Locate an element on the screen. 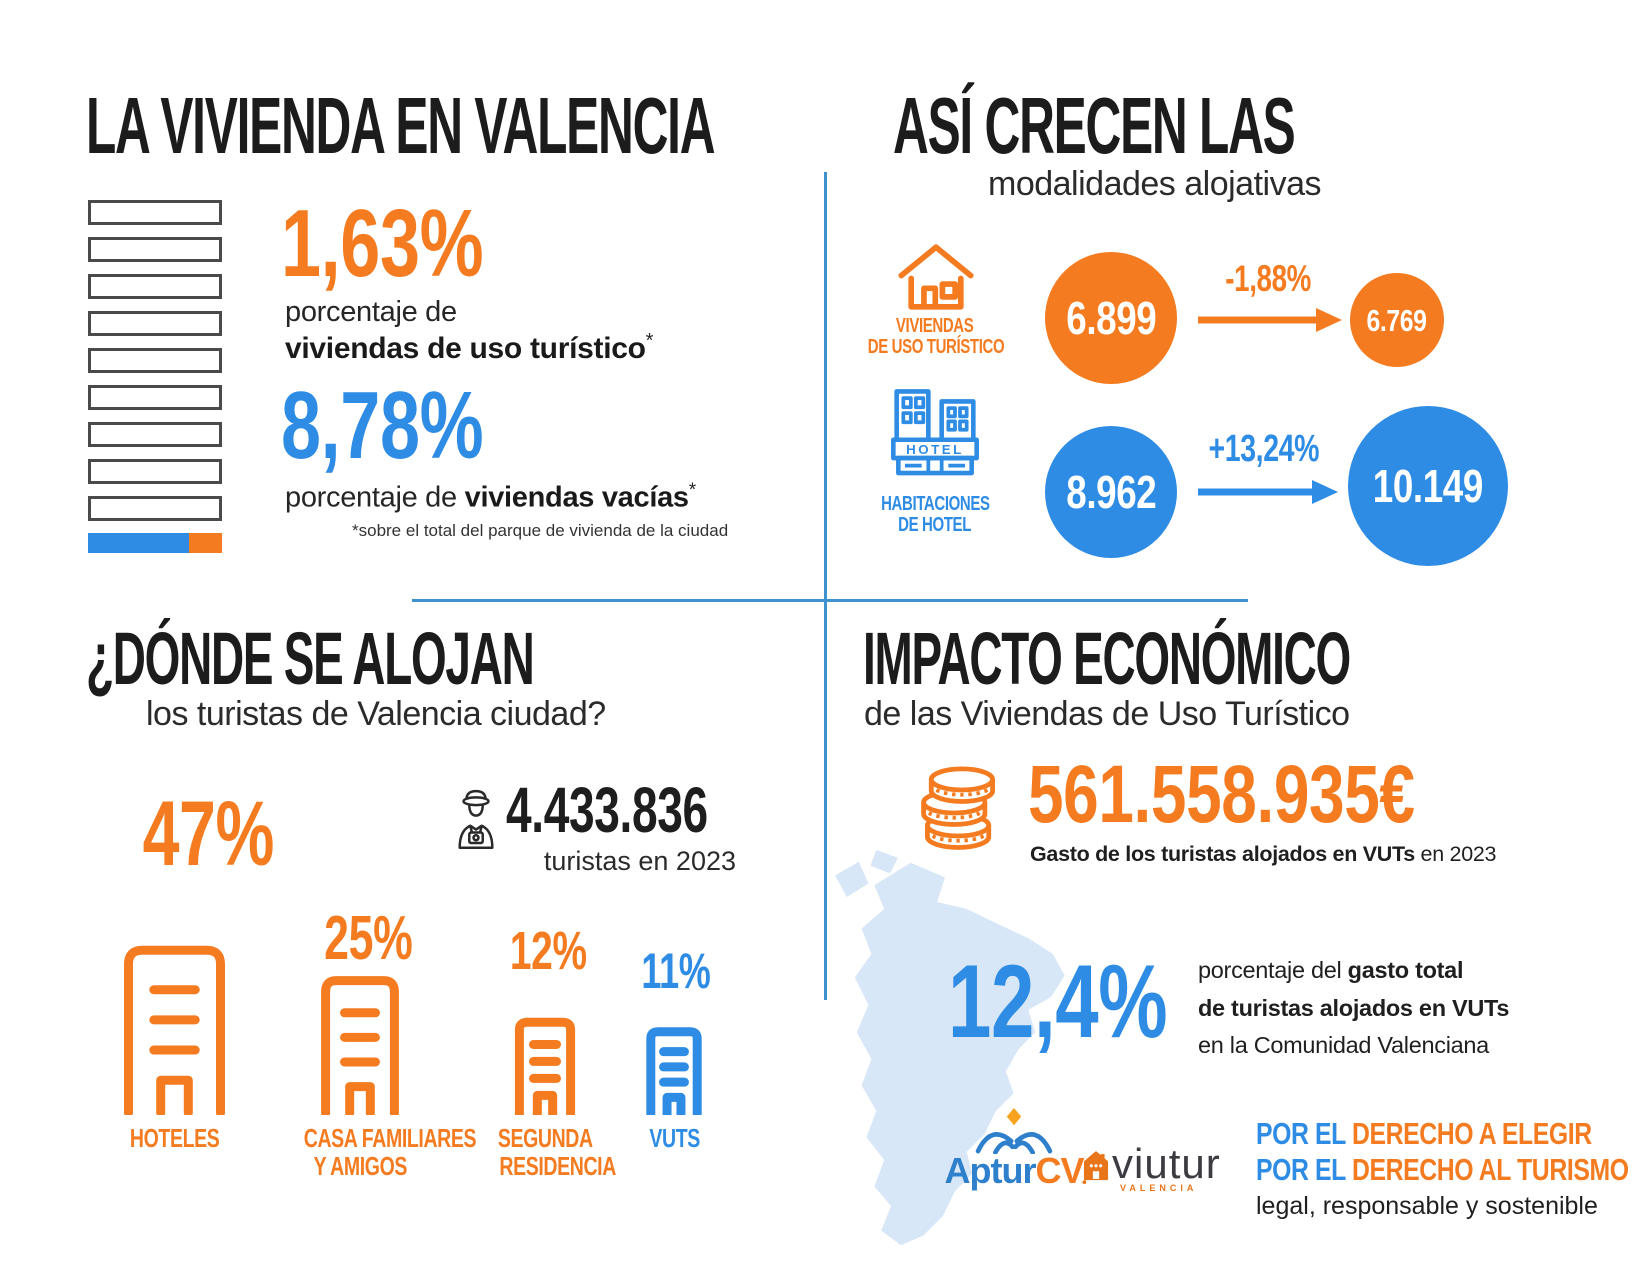  ratio-bar is located at coordinates (155, 543).